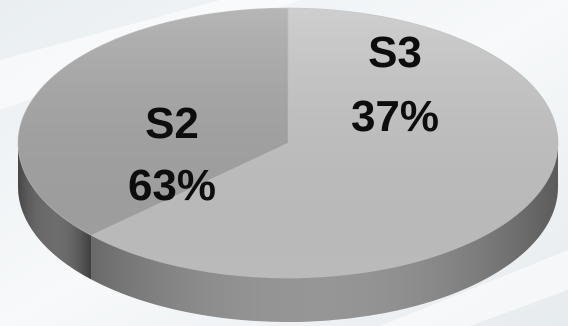 The image size is (568, 326). What do you see at coordinates (172, 123) in the screenshot?
I see `slice-name-label-s2: S2` at bounding box center [172, 123].